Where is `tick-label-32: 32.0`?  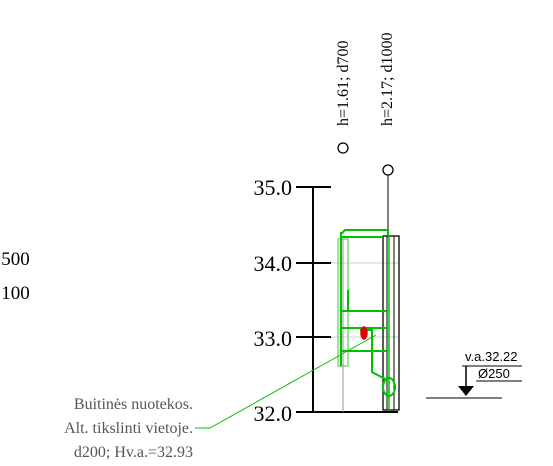
tick-label-32: 32.0 is located at coordinates (273, 413).